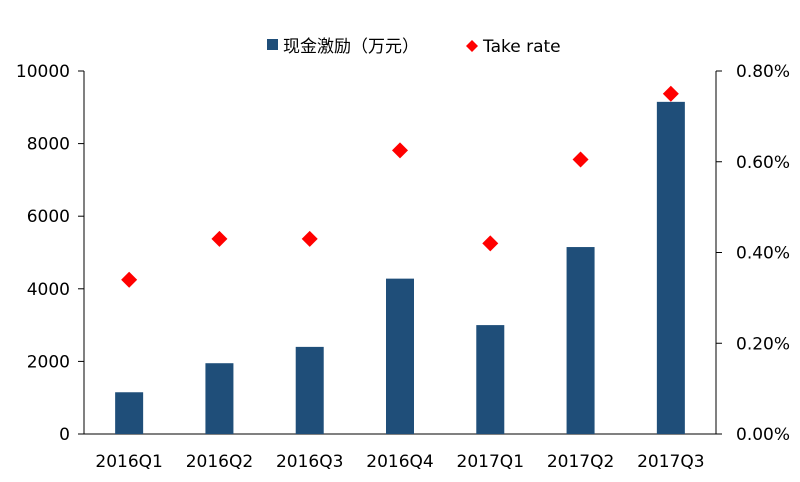 The height and width of the screenshot is (482, 800). Describe the element at coordinates (763, 435) in the screenshot. I see `right-tick-label: 0.00%` at that location.